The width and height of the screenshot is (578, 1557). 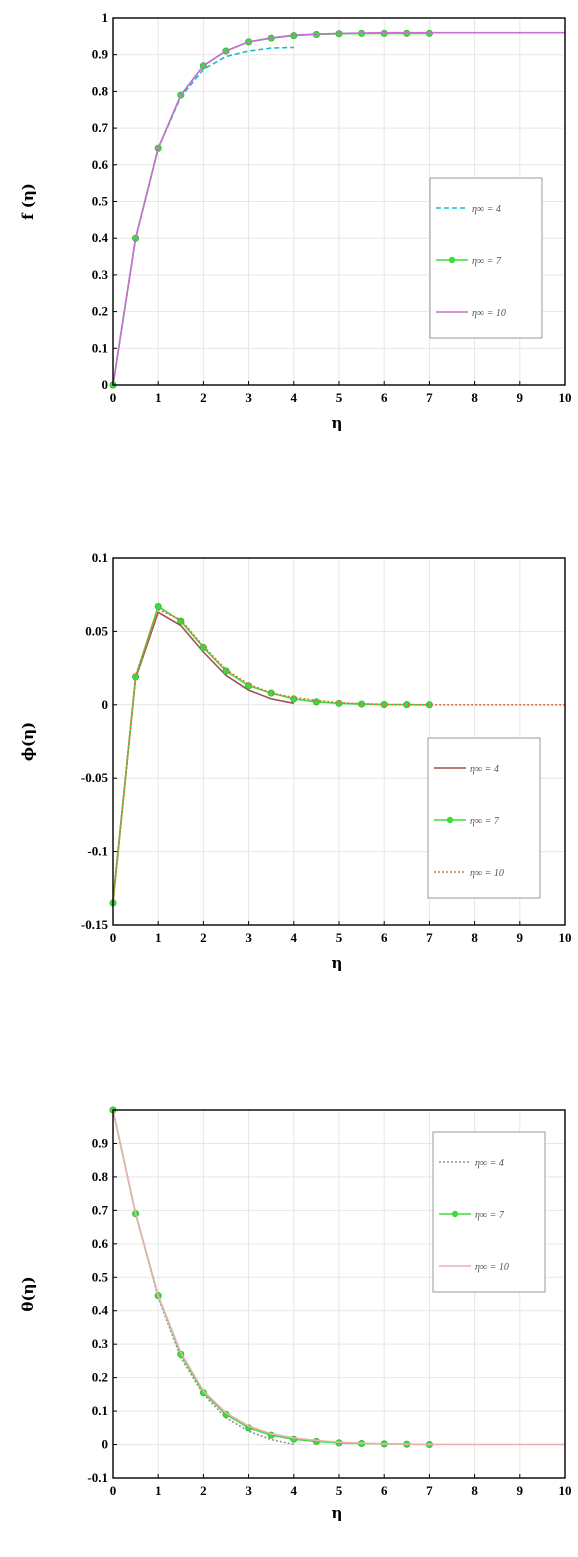 What do you see at coordinates (28, 1293) in the screenshot?
I see `y-axis-label: θ(η)` at bounding box center [28, 1293].